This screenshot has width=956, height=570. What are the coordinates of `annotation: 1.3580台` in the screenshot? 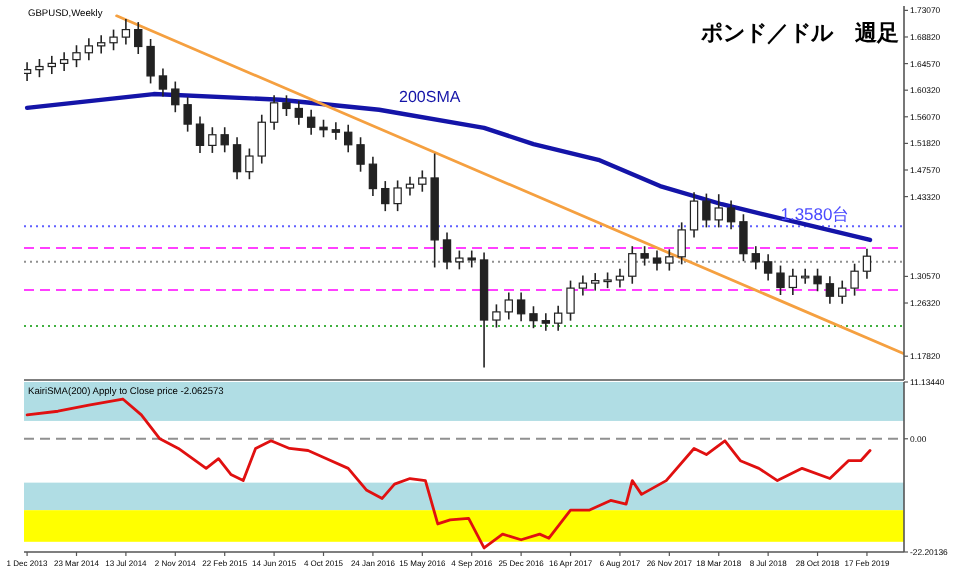 It's located at (815, 214).